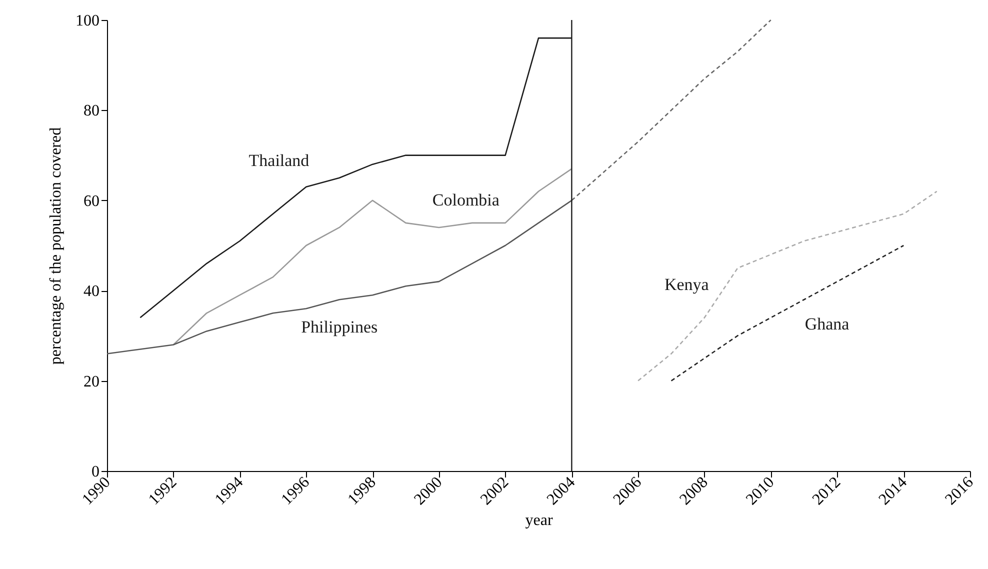 The height and width of the screenshot is (569, 988). What do you see at coordinates (96, 472) in the screenshot?
I see `y-tick-label: 0` at bounding box center [96, 472].